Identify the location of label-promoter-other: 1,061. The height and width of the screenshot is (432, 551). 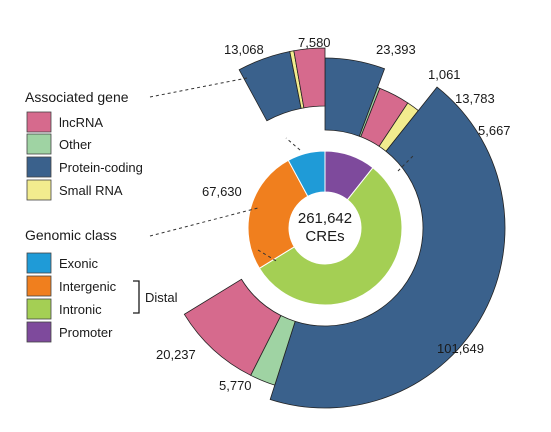
(444, 74).